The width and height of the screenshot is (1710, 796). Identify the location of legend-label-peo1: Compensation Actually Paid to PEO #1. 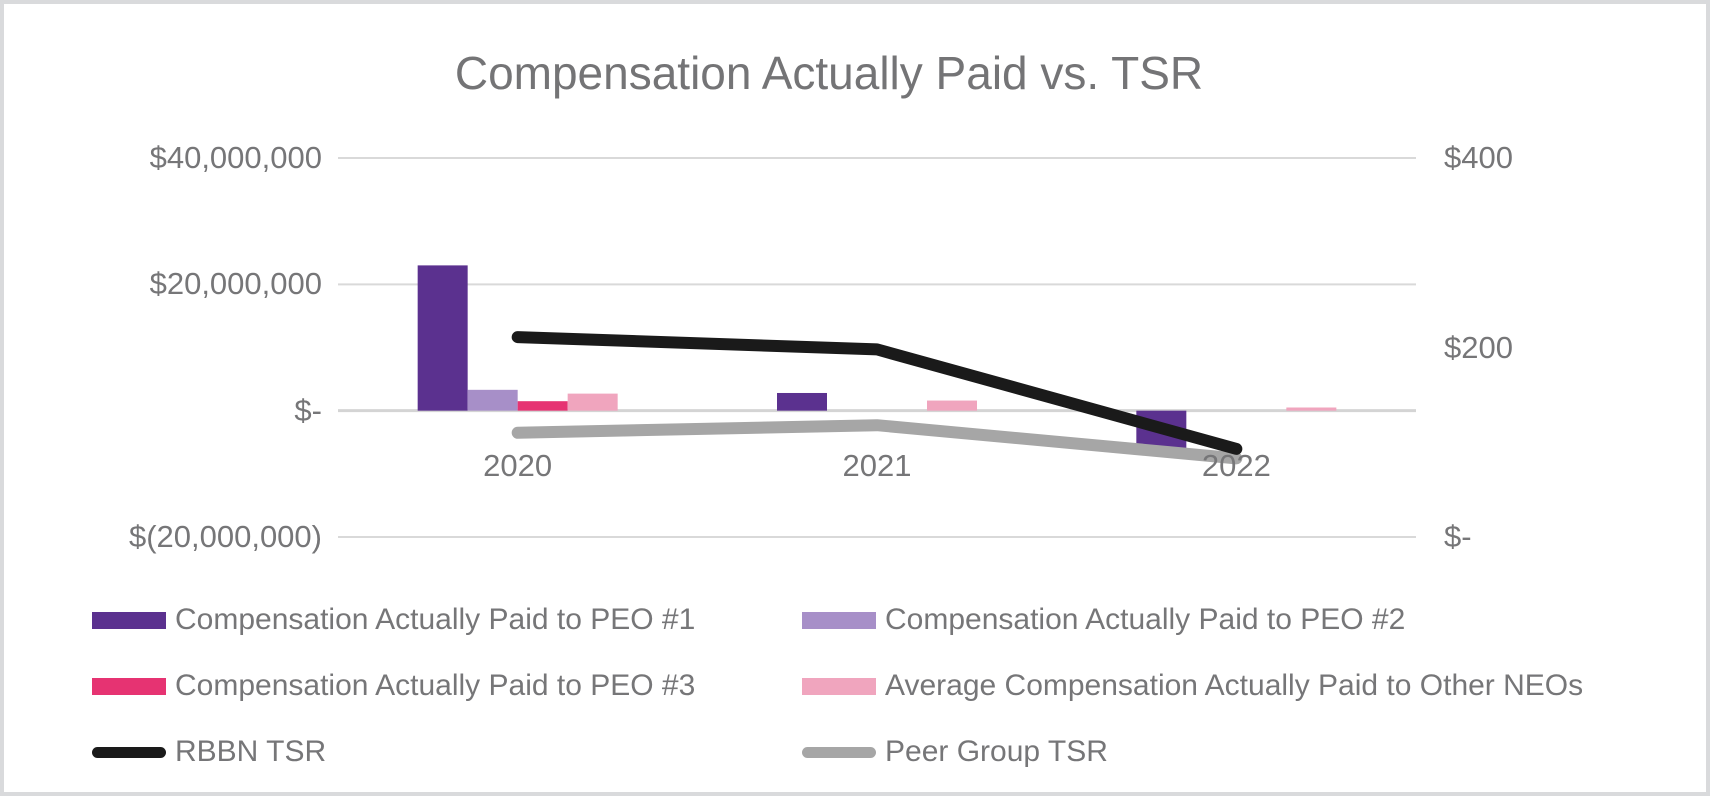
(435, 619).